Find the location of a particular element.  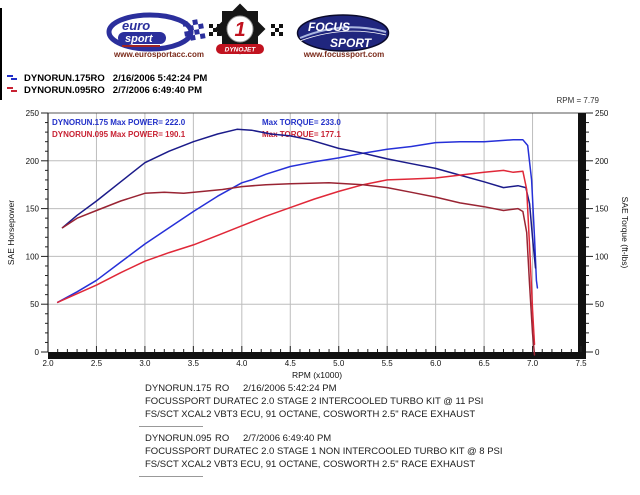

run-title-line: DYNORUN.095 RO 2/7/2006 6:49:40 PM is located at coordinates (324, 438).